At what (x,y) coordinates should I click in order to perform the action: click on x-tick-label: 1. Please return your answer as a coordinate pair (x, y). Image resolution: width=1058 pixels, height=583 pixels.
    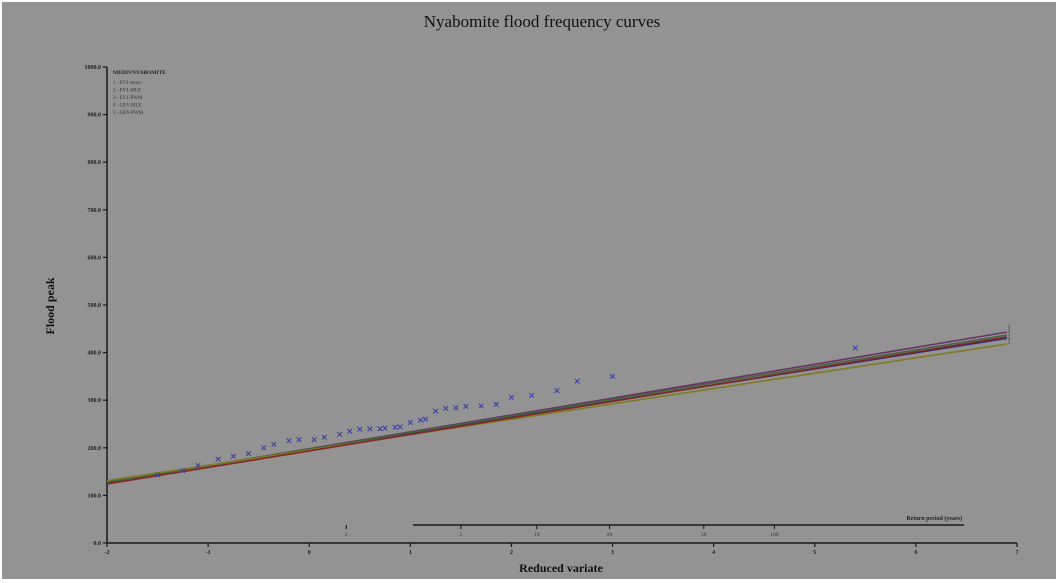
    Looking at the image, I should click on (410, 553).